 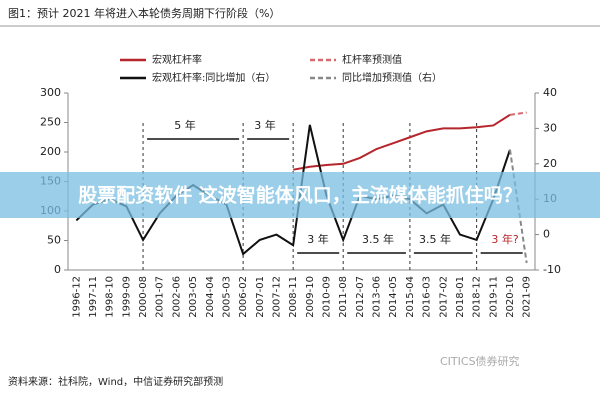 What do you see at coordinates (177, 59) in the screenshot?
I see `legend-label: 宏观杠杆率` at bounding box center [177, 59].